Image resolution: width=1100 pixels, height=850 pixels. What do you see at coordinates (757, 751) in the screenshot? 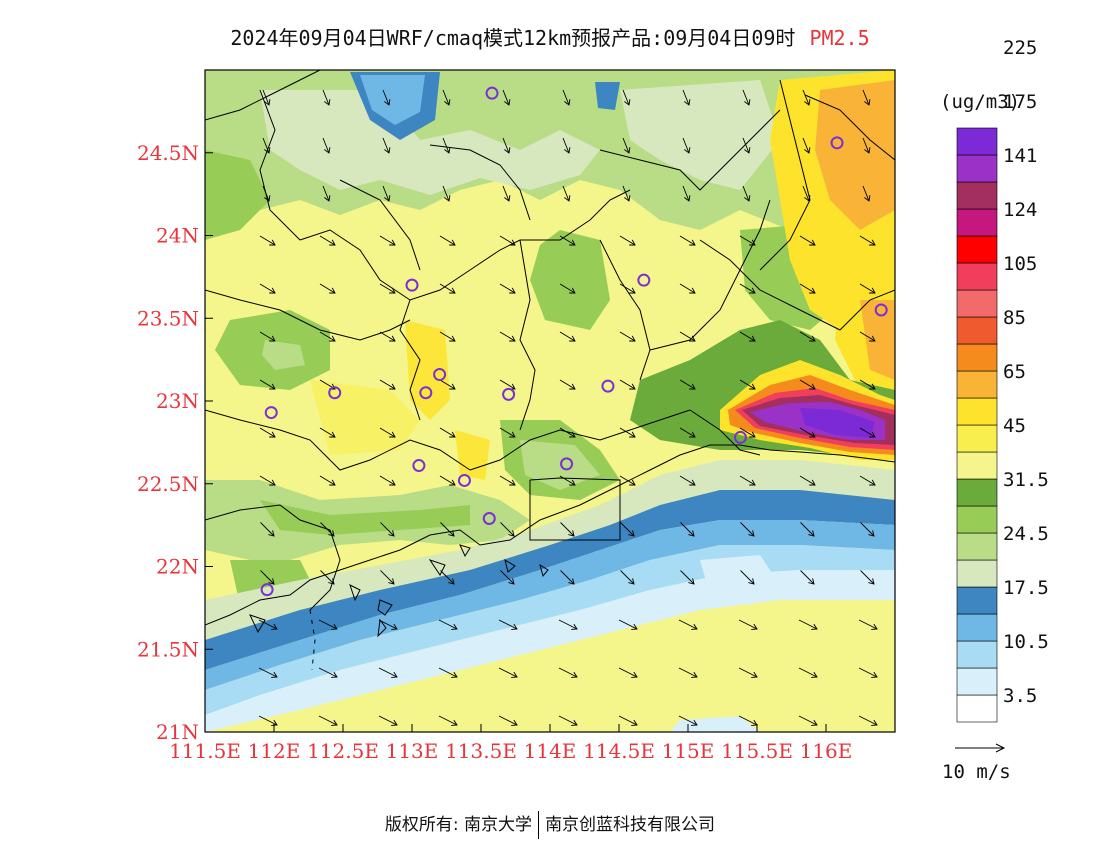
I see `lon-tick-label: 115.5E` at bounding box center [757, 751].